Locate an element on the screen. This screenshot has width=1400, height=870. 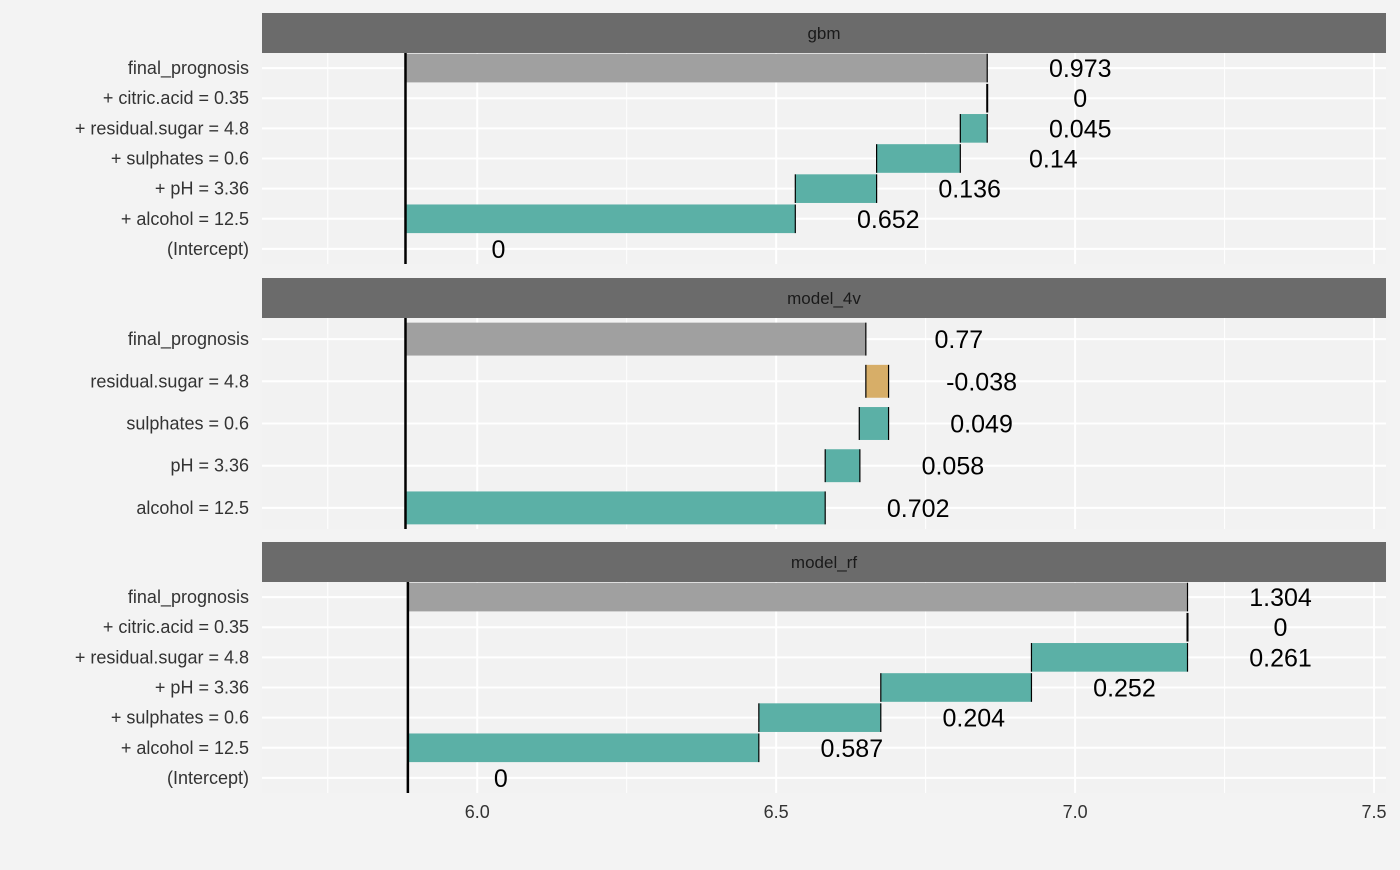
value-label: 1.304 is located at coordinates (1280, 598).